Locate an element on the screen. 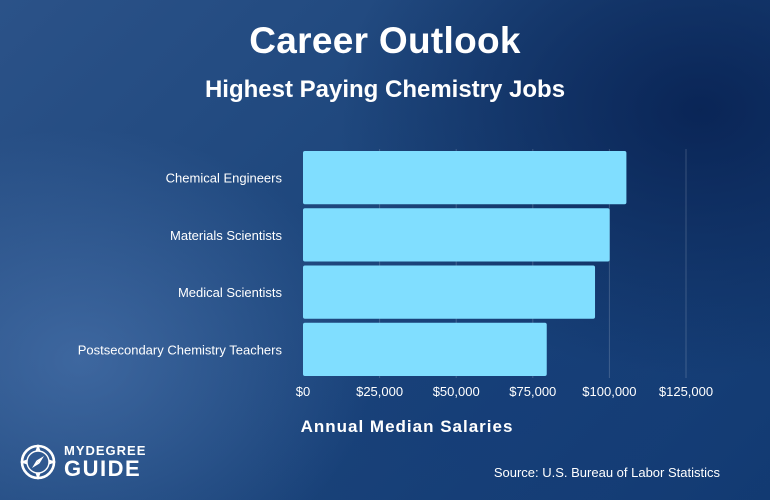 This screenshot has height=500, width=770. logo-text-bottom: GUIDE is located at coordinates (103, 468).